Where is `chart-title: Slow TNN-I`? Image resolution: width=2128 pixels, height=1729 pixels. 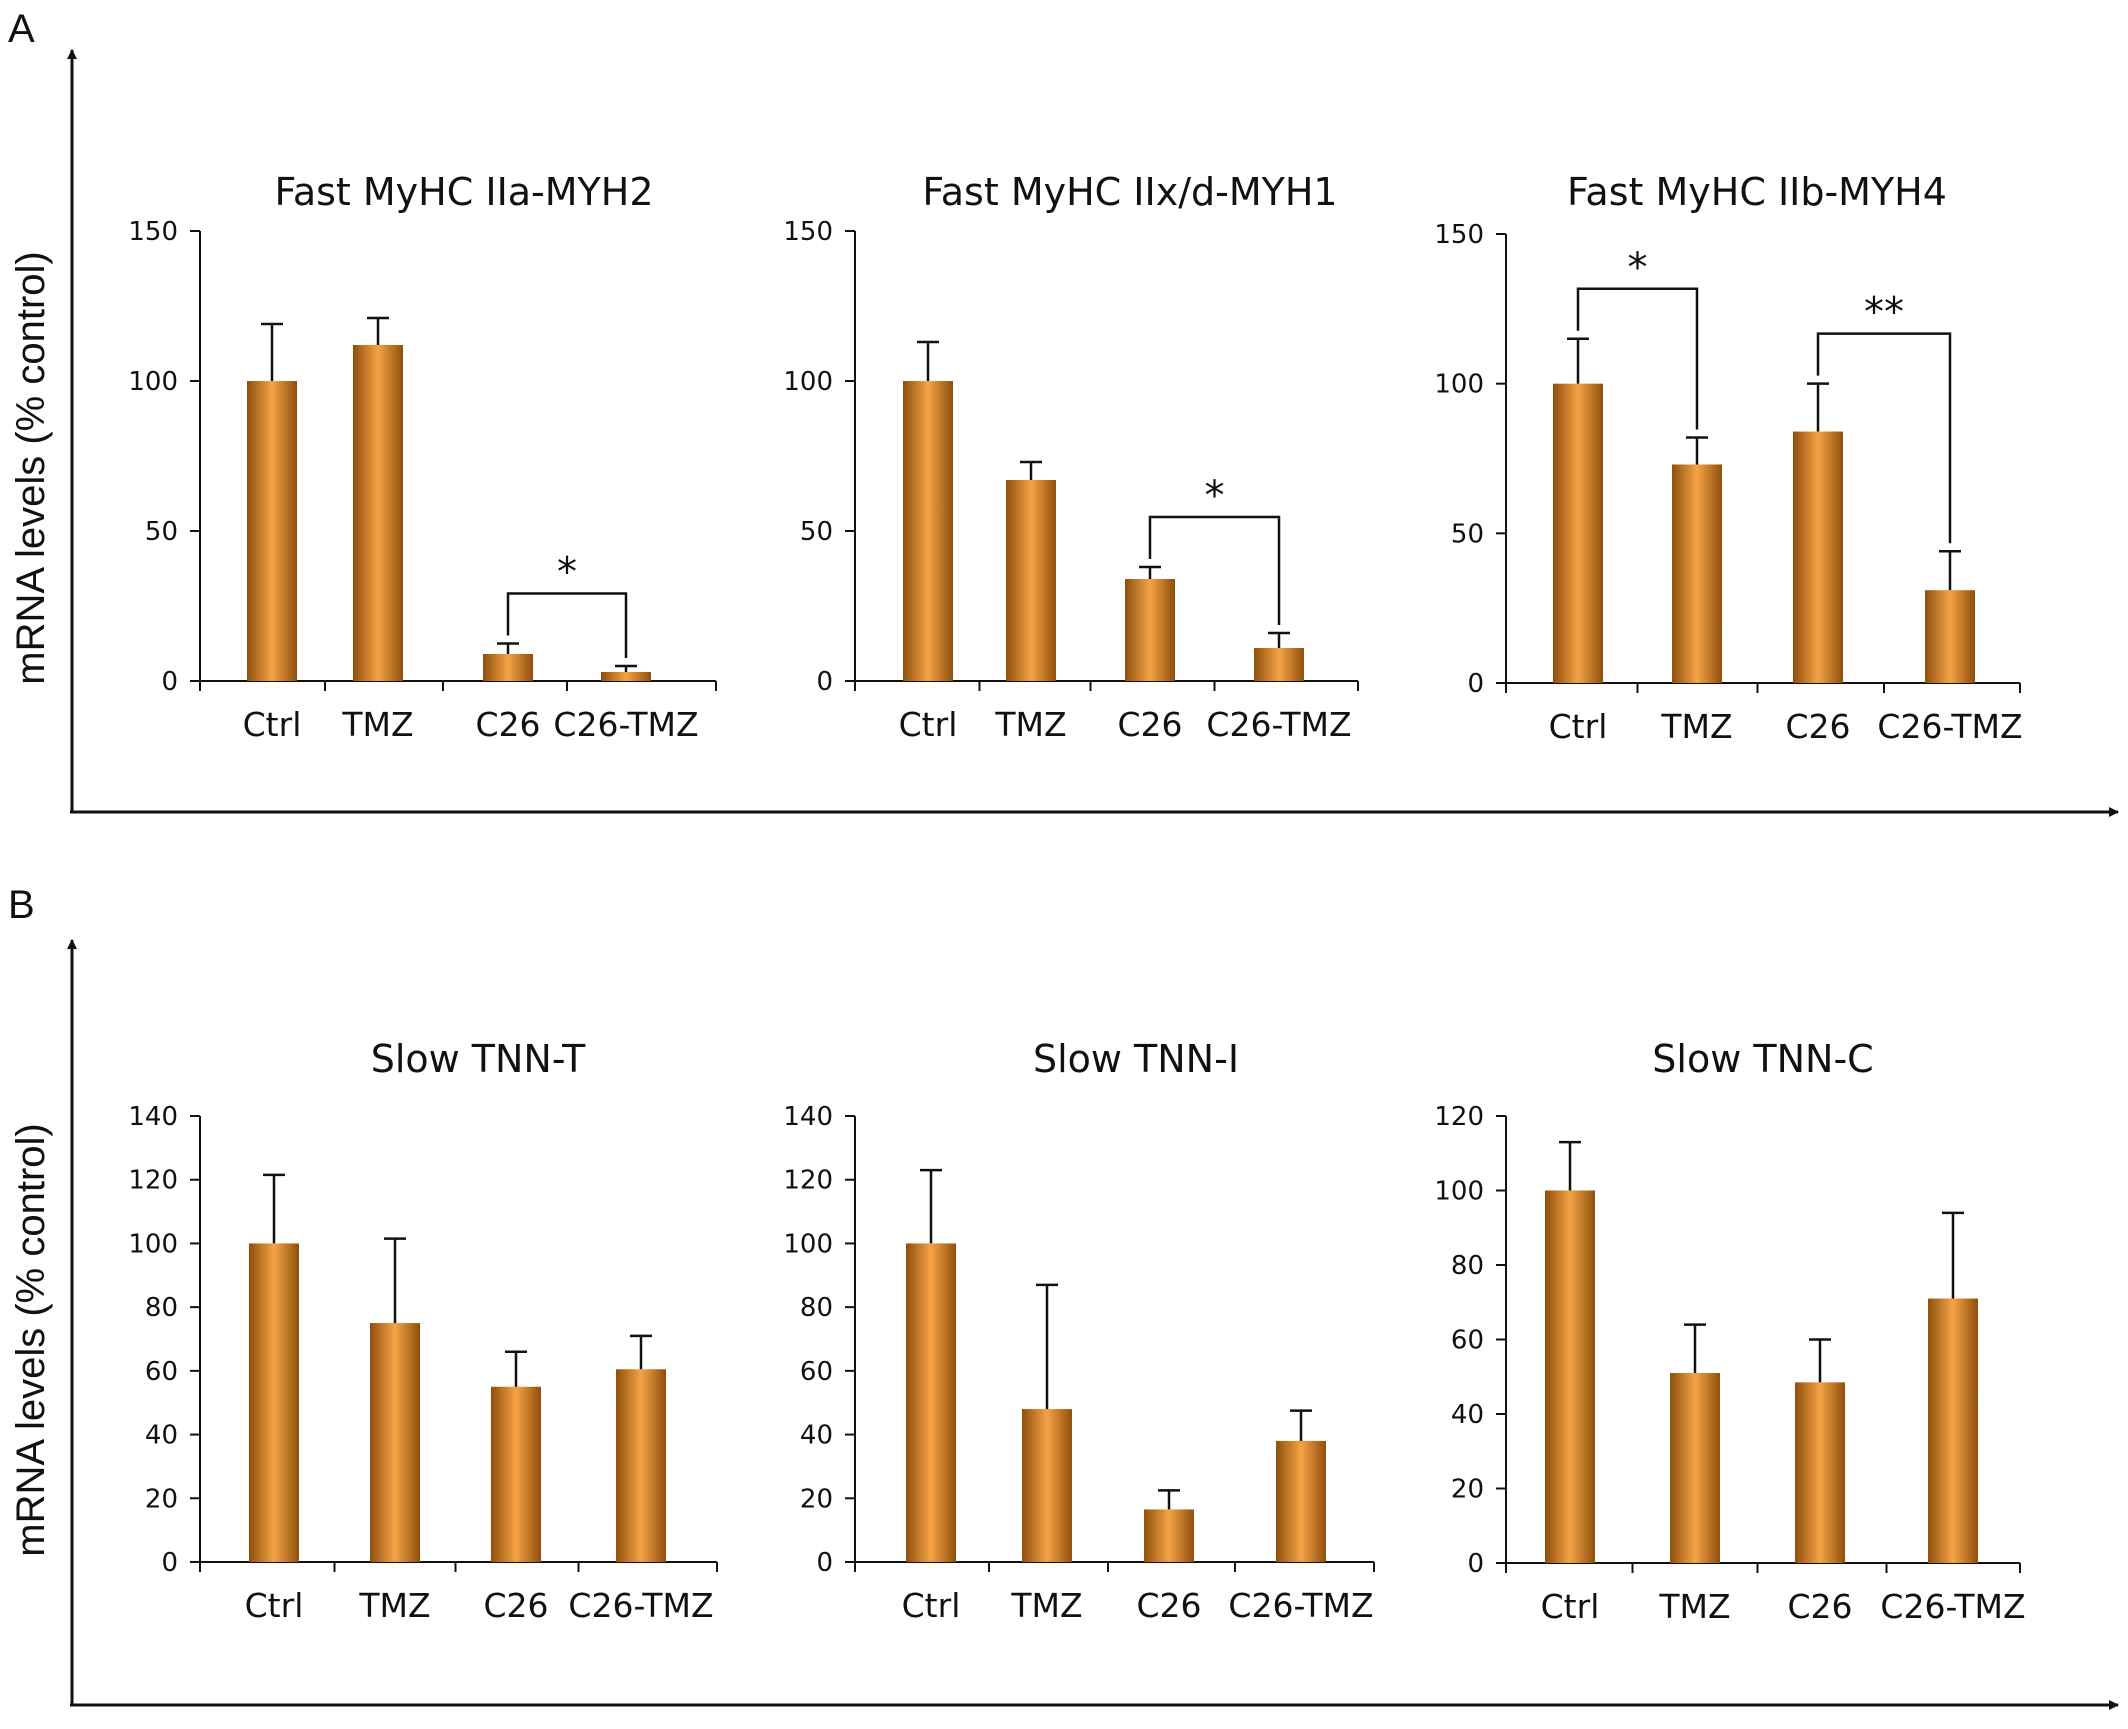
chart-title: Slow TNN-I is located at coordinates (1136, 1059).